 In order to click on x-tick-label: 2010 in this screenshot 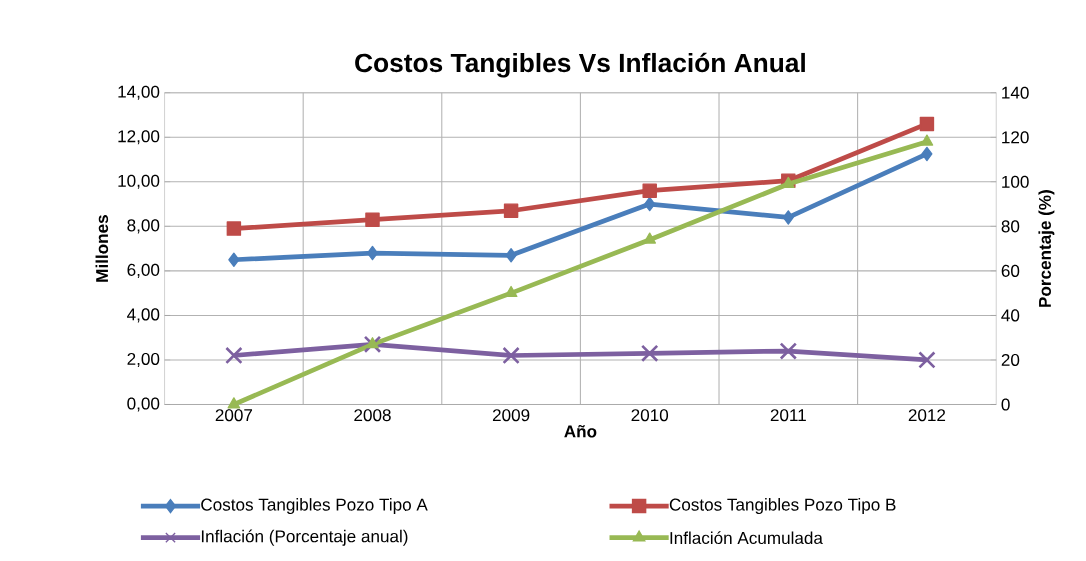, I will do `click(650, 415)`.